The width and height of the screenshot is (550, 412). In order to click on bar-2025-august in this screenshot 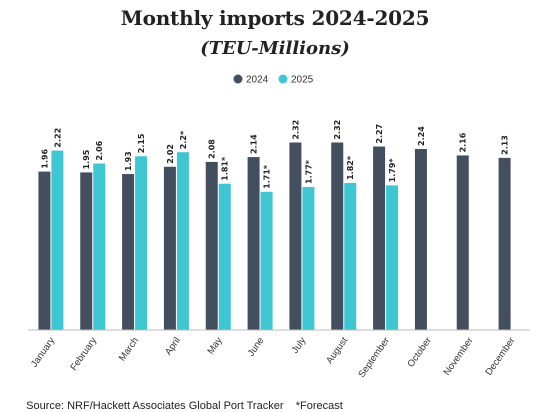, I will do `click(350, 256)`.